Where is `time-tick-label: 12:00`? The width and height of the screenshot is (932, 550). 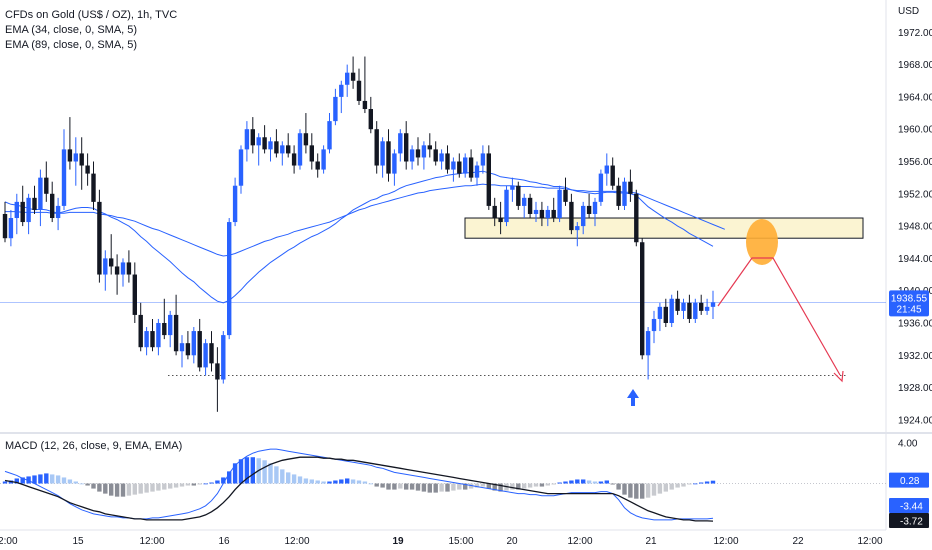 time-tick-label: 12:00 is located at coordinates (151, 541).